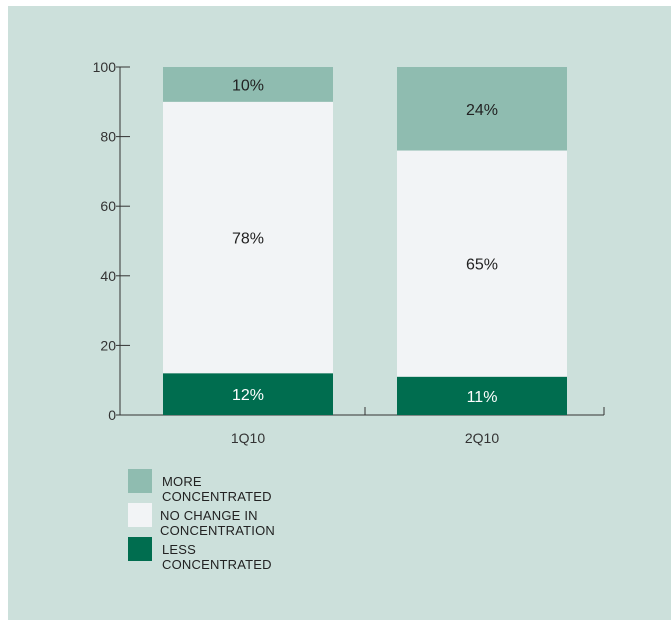  What do you see at coordinates (108, 137) in the screenshot?
I see `y-tick-label: 80` at bounding box center [108, 137].